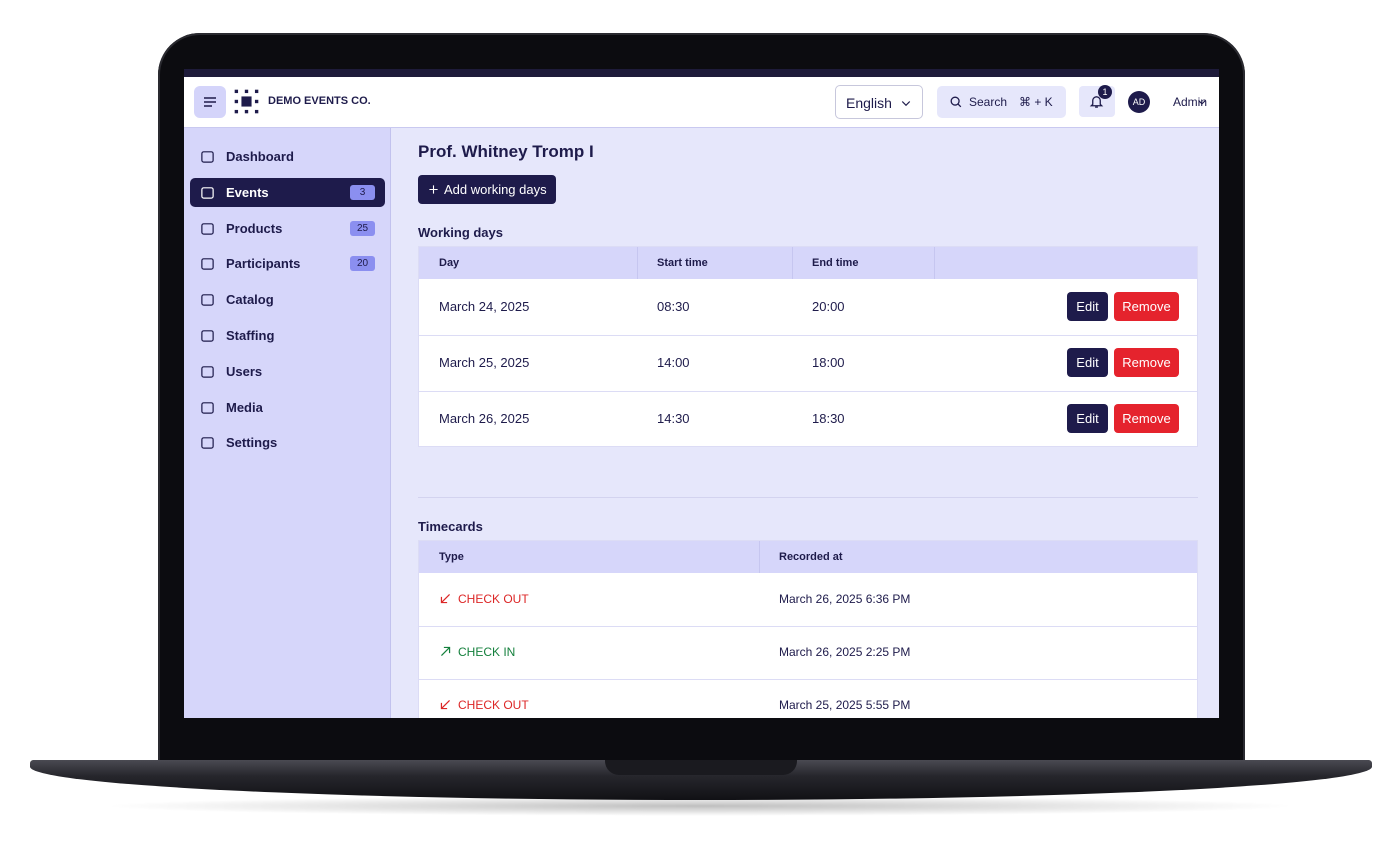  Describe the element at coordinates (287, 371) in the screenshot. I see `nav-item: Users` at that location.